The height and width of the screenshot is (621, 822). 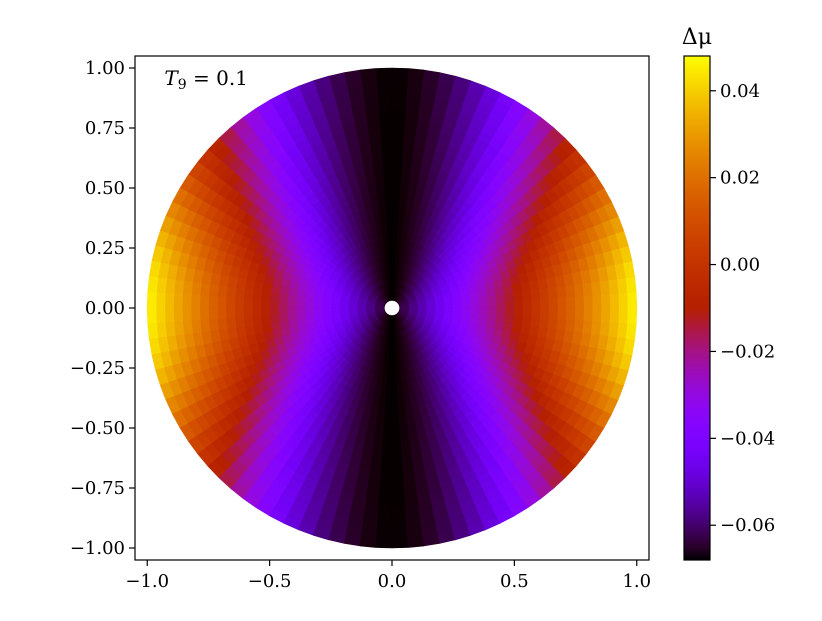 I want to click on y-tick-label: −0.25, so click(x=97, y=368).